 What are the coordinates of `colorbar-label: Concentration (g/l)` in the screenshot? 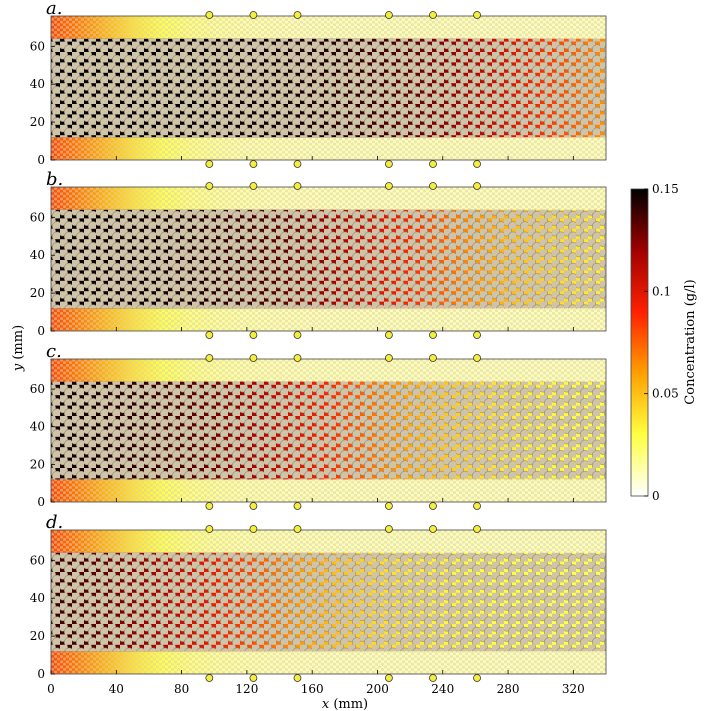 It's located at (690, 341).